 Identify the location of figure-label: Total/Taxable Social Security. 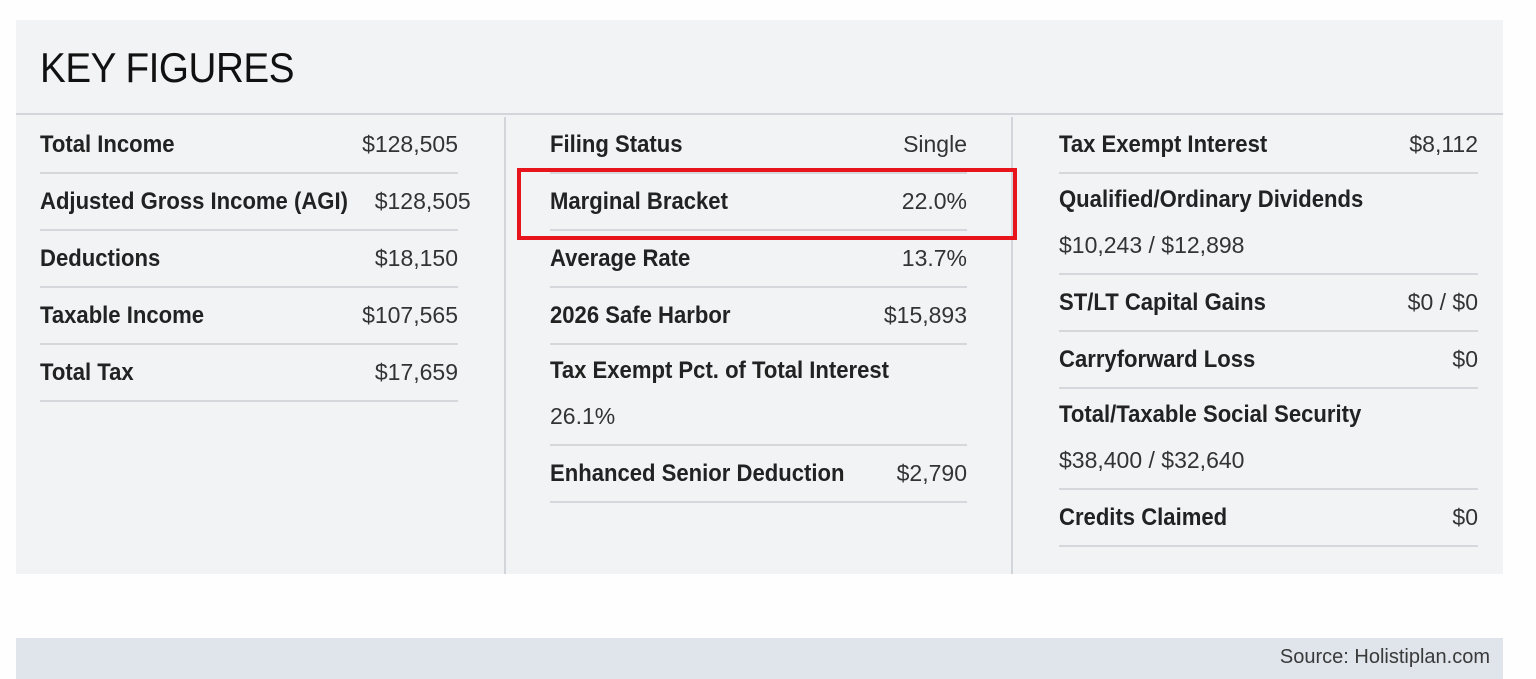
(1210, 414).